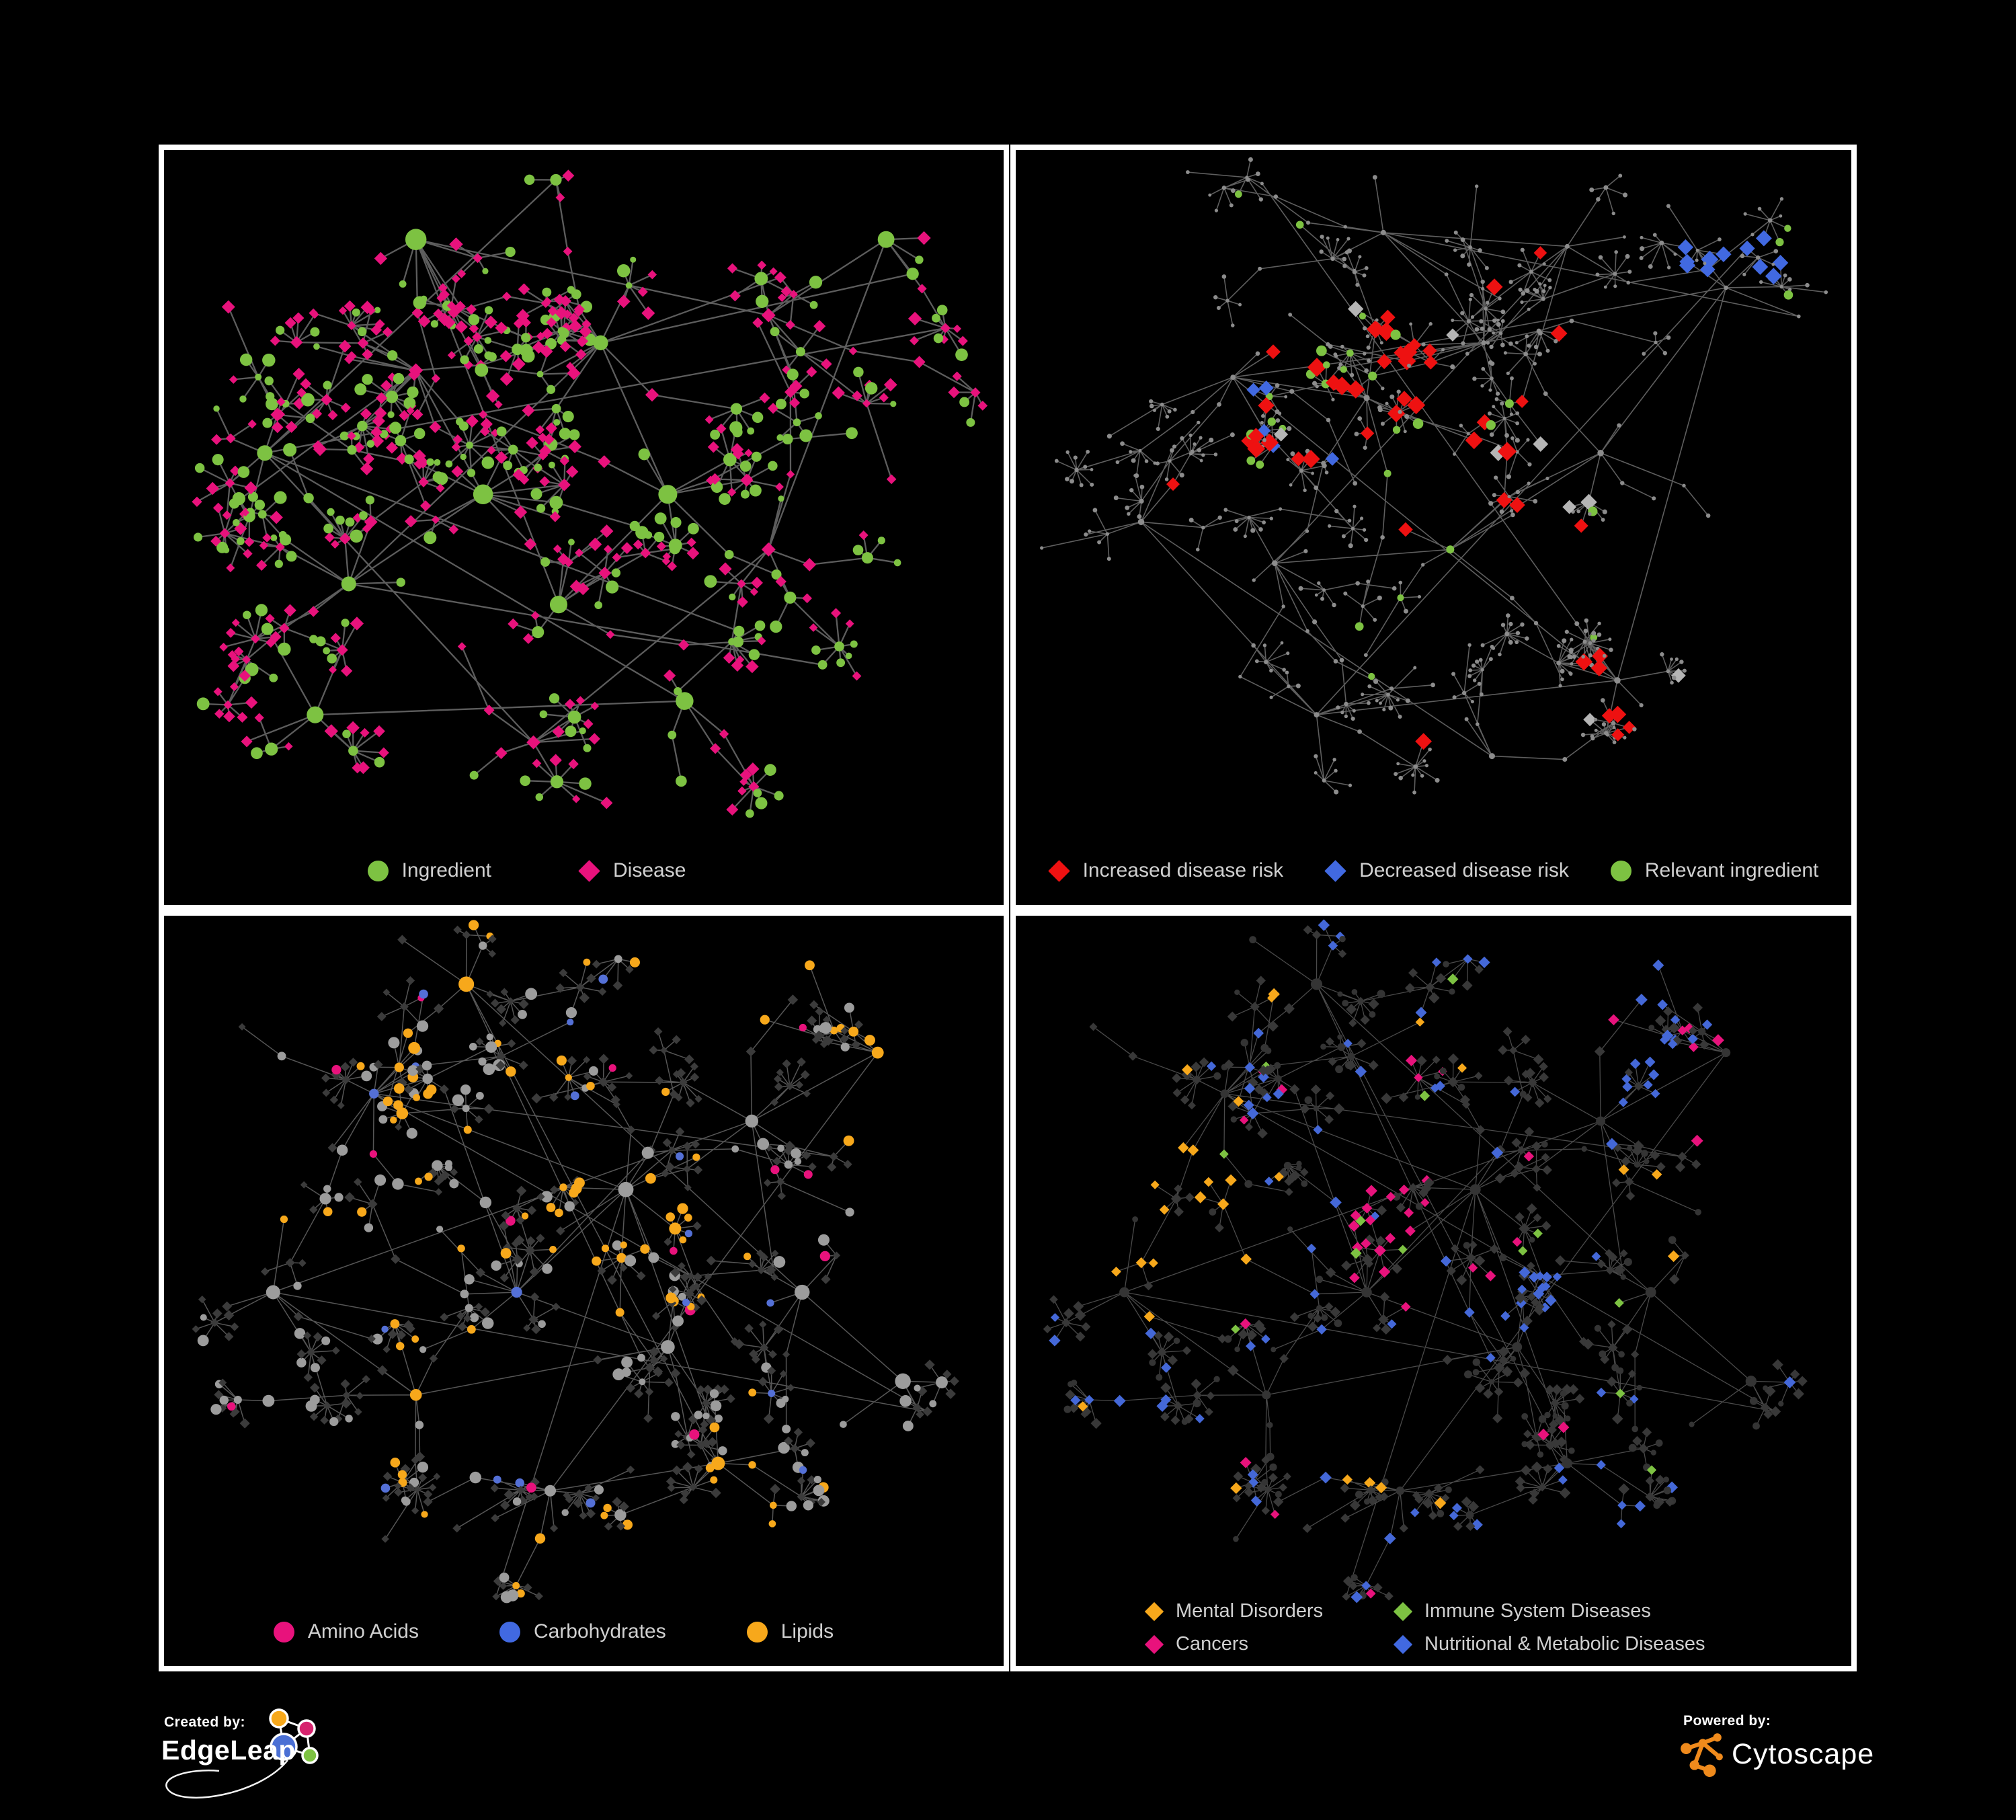 The image size is (2016, 1820). Describe the element at coordinates (1731, 870) in the screenshot. I see `legend-label: Relevant ingredient` at that location.